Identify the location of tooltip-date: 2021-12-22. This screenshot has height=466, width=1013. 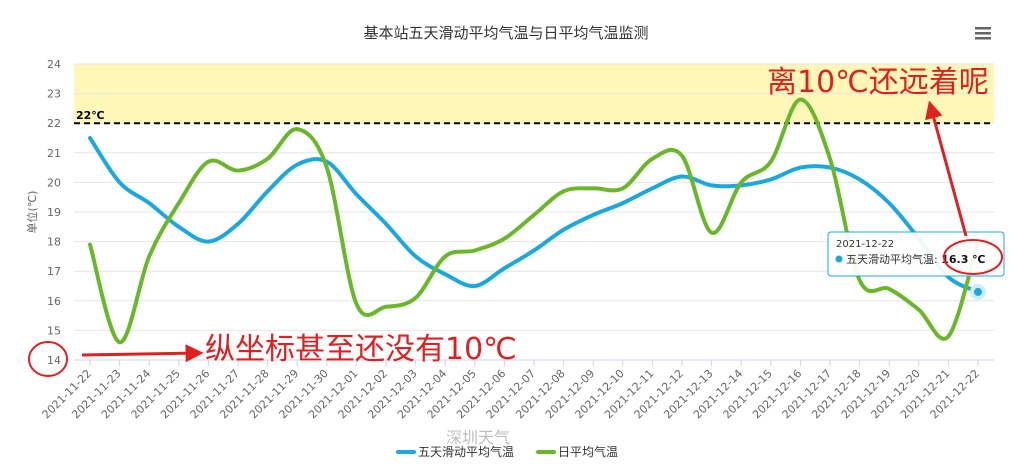
(865, 244).